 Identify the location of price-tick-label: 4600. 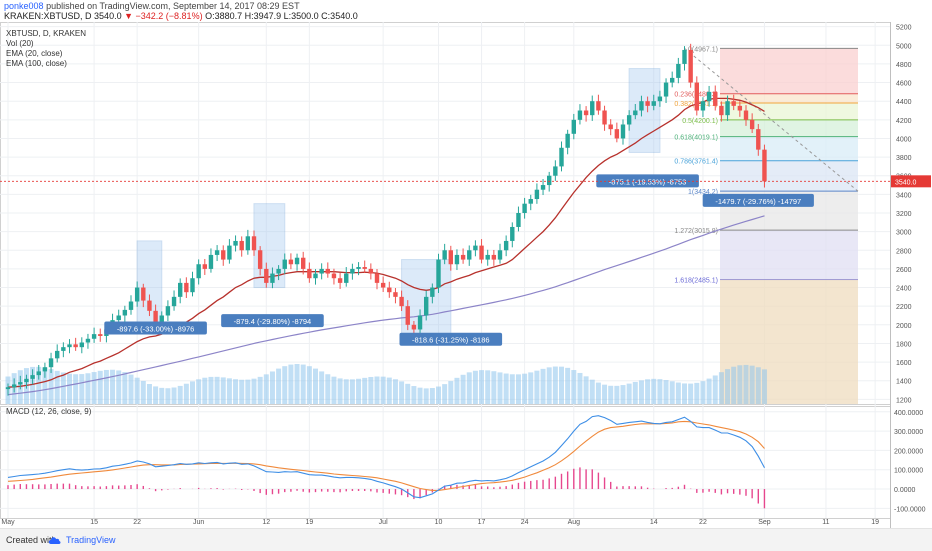
(904, 84).